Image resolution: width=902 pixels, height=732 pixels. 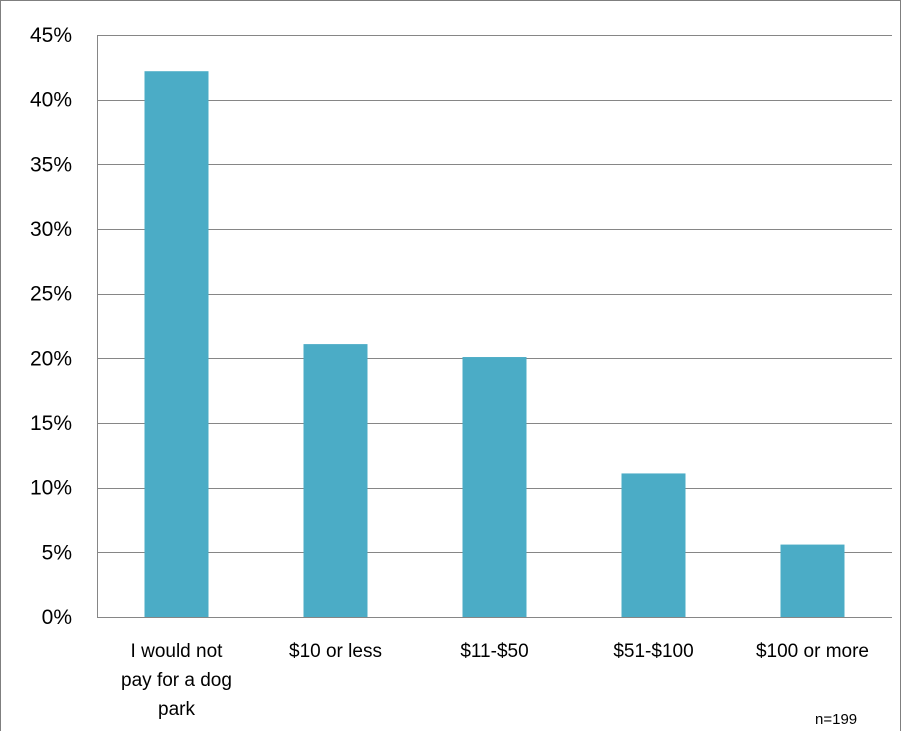 What do you see at coordinates (653, 651) in the screenshot?
I see `x-tick-label: $51-$100` at bounding box center [653, 651].